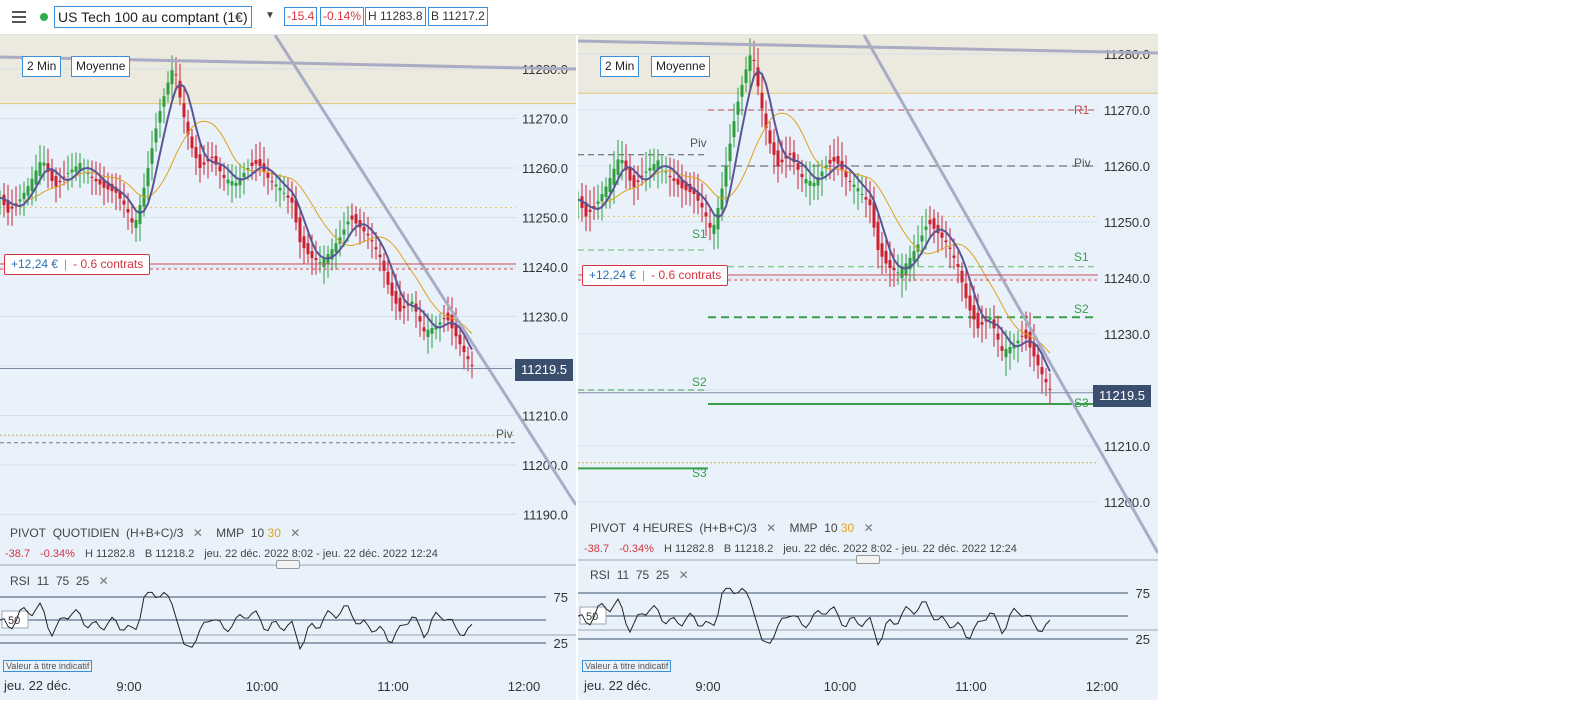  Describe the element at coordinates (545, 119) in the screenshot. I see `price-tick-label: 11270.0` at that location.